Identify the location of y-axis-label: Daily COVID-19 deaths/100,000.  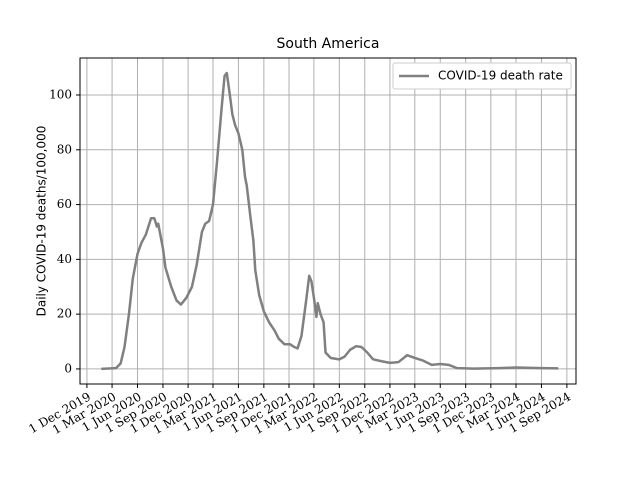
(42, 221).